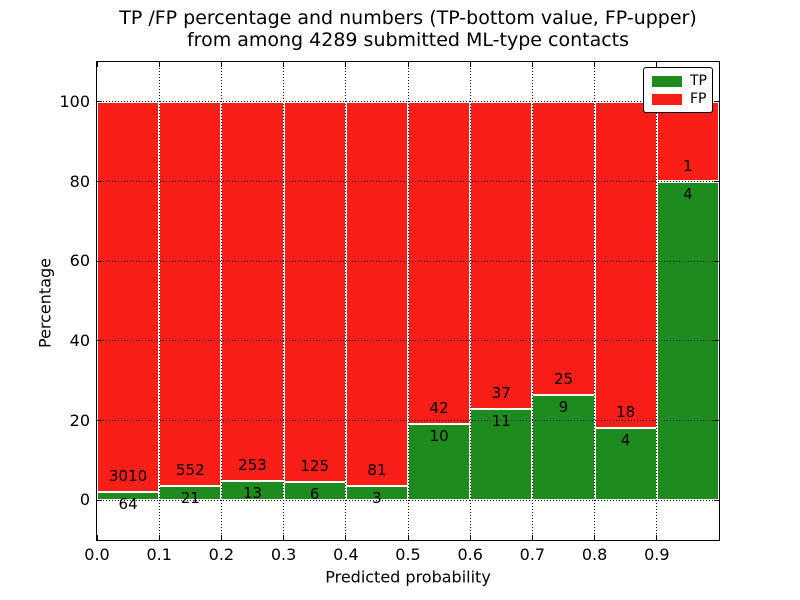 The width and height of the screenshot is (800, 600). What do you see at coordinates (79, 340) in the screenshot?
I see `y-tick-label: 40` at bounding box center [79, 340].